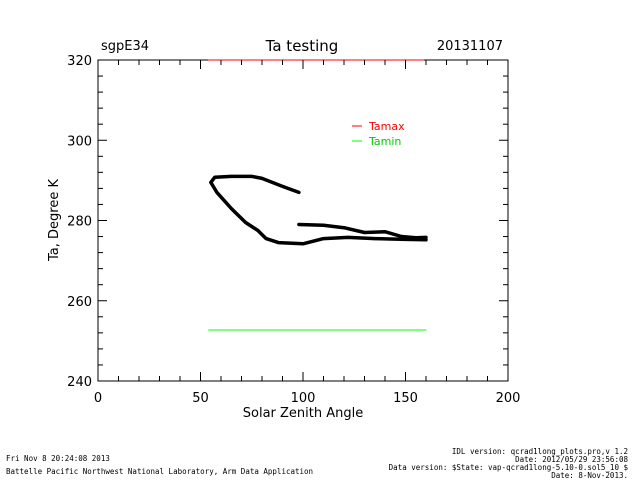 Image resolution: width=640 pixels, height=480 pixels. I want to click on x-tick-label: 150, so click(405, 398).